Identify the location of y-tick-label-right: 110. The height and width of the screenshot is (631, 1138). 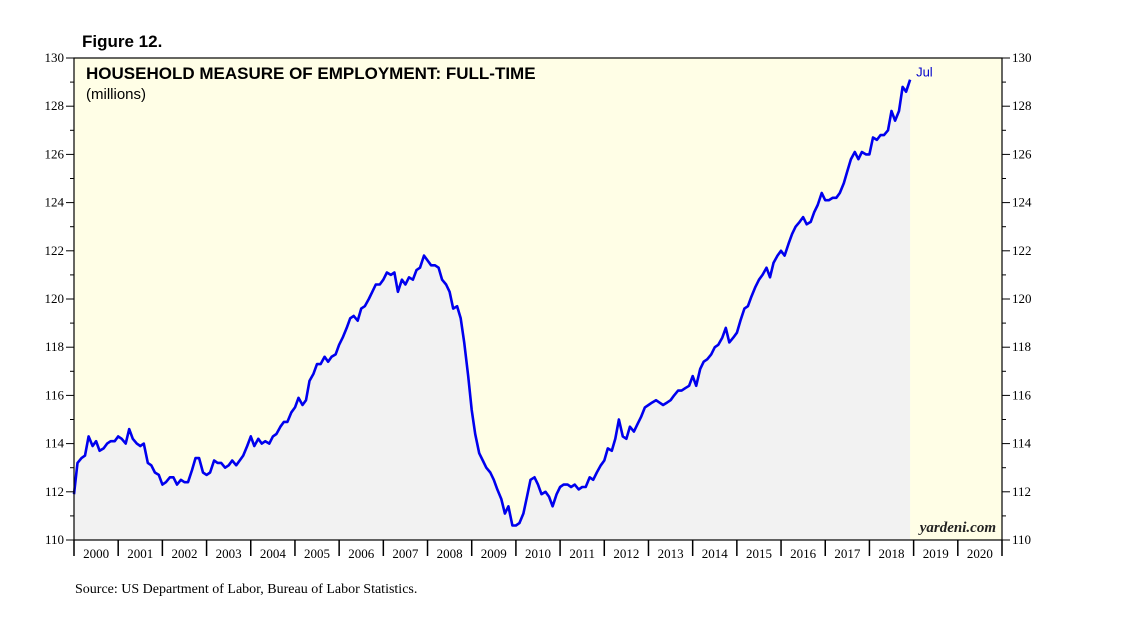
(1021, 539).